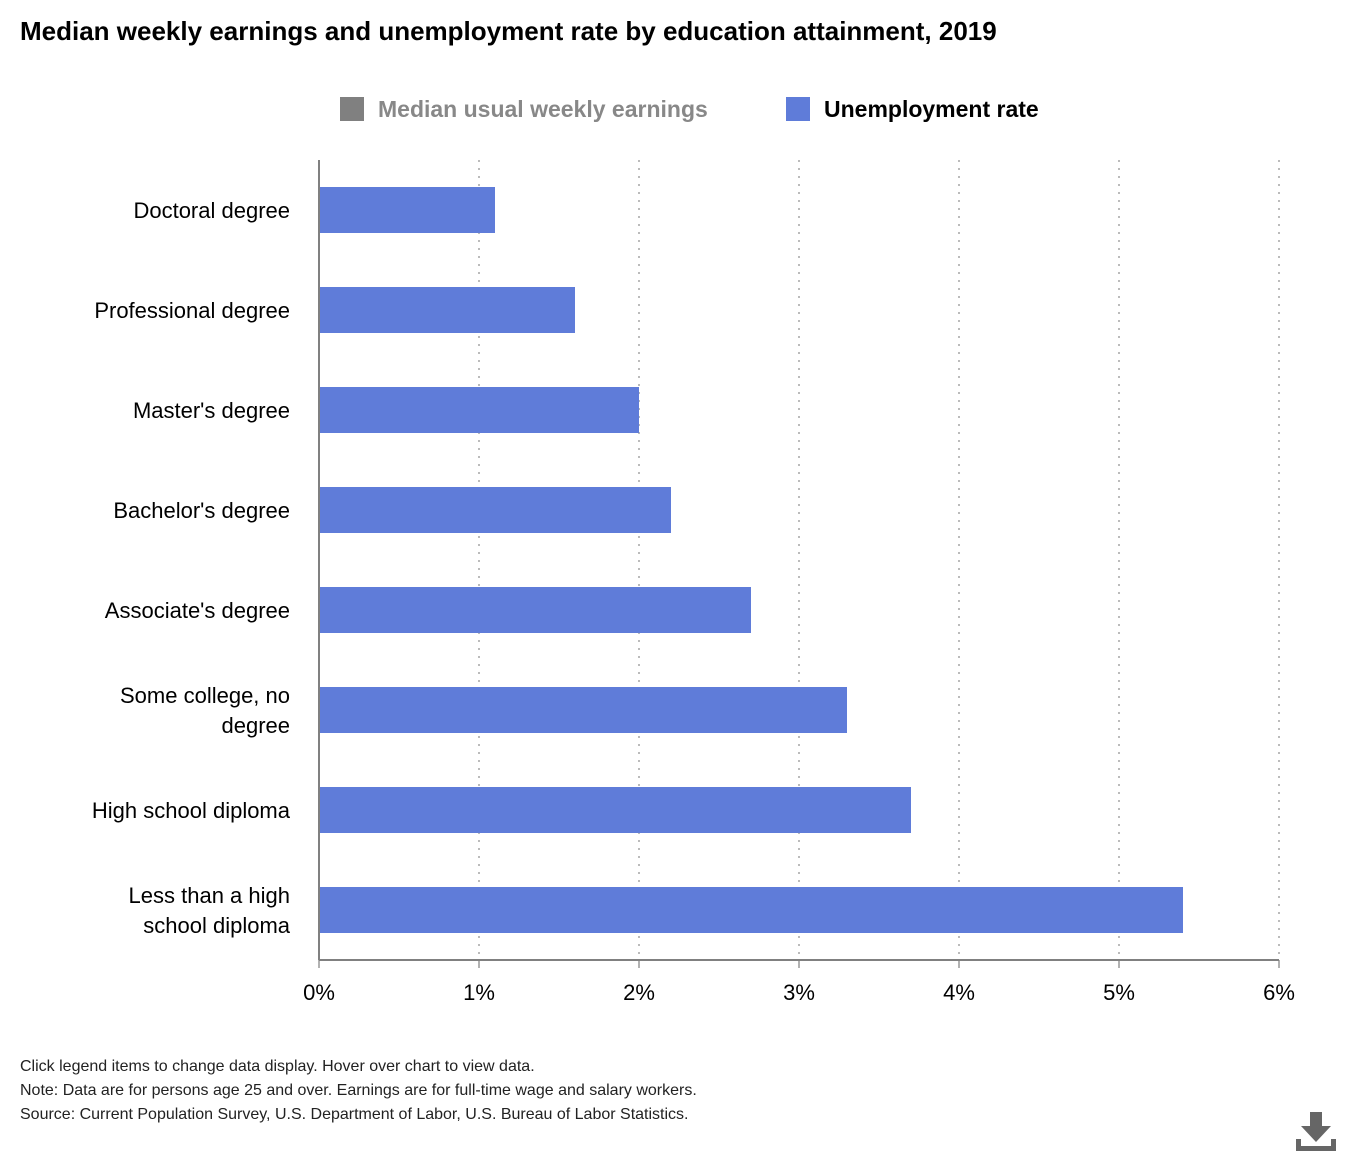  I want to click on legend-item-unemployment-rate: Unemployment rate, so click(912, 109).